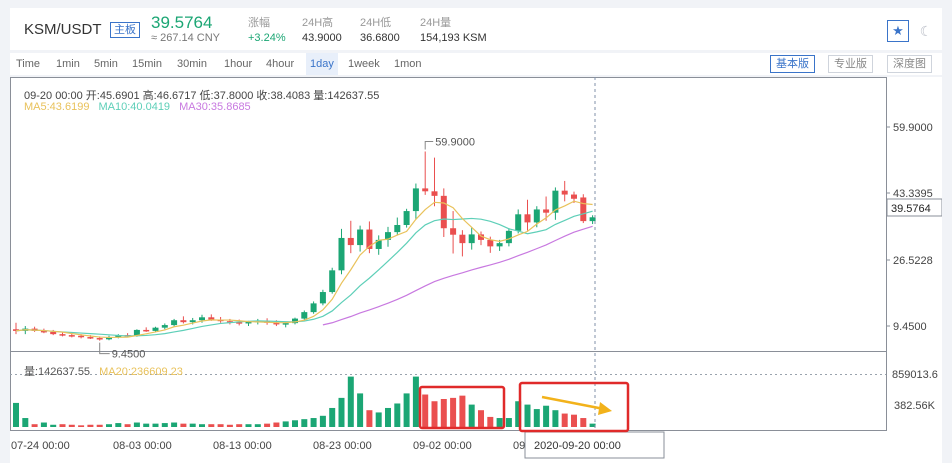  What do you see at coordinates (267, 38) in the screenshot?
I see `change-value: +3.24%` at bounding box center [267, 38].